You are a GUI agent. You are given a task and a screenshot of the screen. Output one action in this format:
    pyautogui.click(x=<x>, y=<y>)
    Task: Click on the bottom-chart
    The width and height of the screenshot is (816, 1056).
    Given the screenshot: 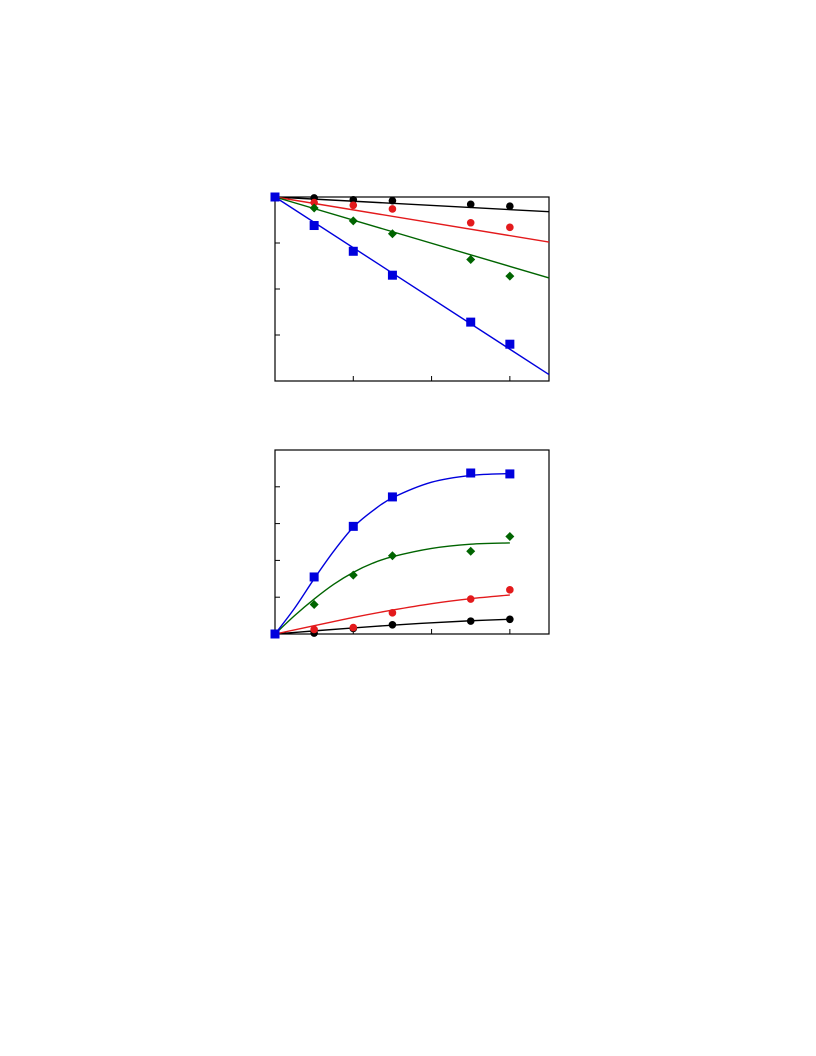 What is the action you would take?
    pyautogui.click(x=410, y=544)
    